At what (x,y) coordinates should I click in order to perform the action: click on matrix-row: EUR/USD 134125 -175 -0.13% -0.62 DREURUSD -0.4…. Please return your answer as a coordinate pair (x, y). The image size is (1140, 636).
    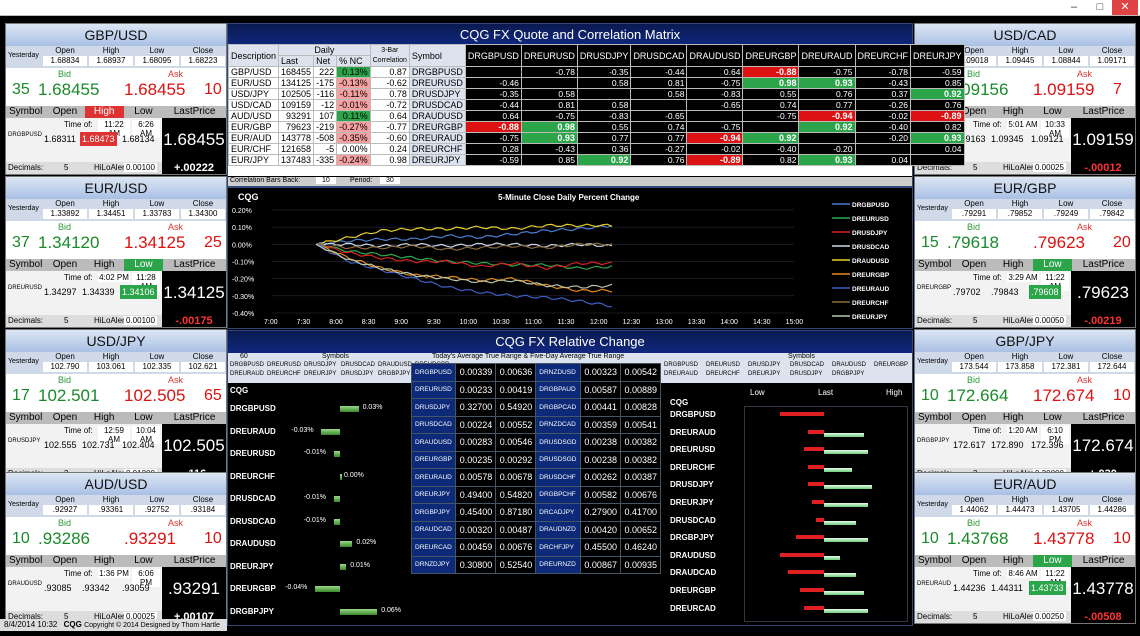
    Looking at the image, I should click on (596, 83).